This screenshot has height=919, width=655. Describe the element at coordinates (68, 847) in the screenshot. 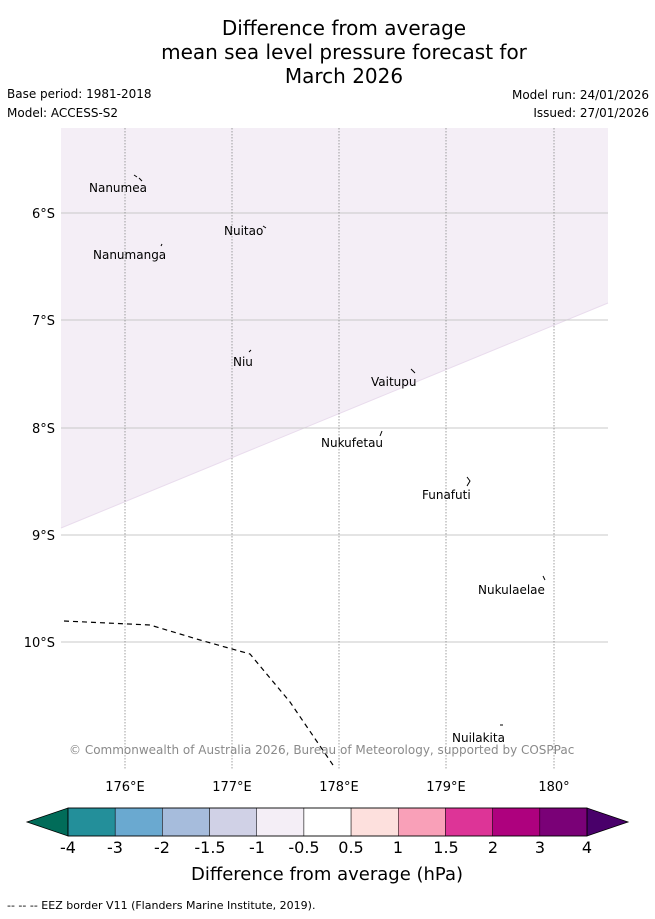

I see `colorbar-tick-label: -4` at that location.